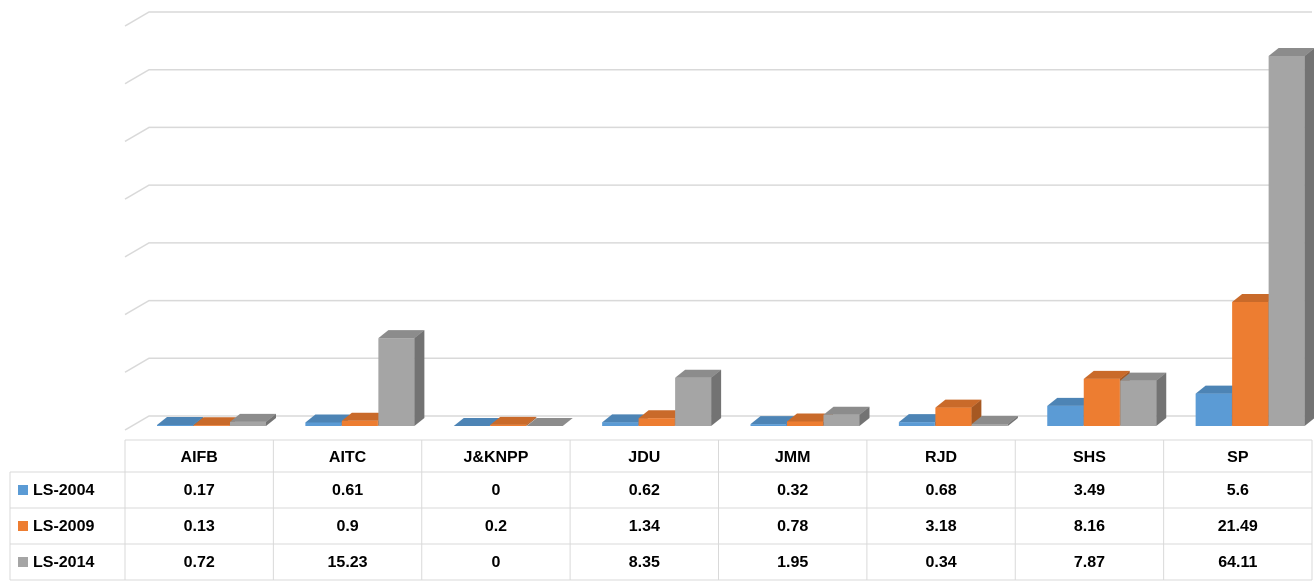 This screenshot has width=1314, height=582. What do you see at coordinates (1089, 490) in the screenshot?
I see `table-value: 3.49` at bounding box center [1089, 490].